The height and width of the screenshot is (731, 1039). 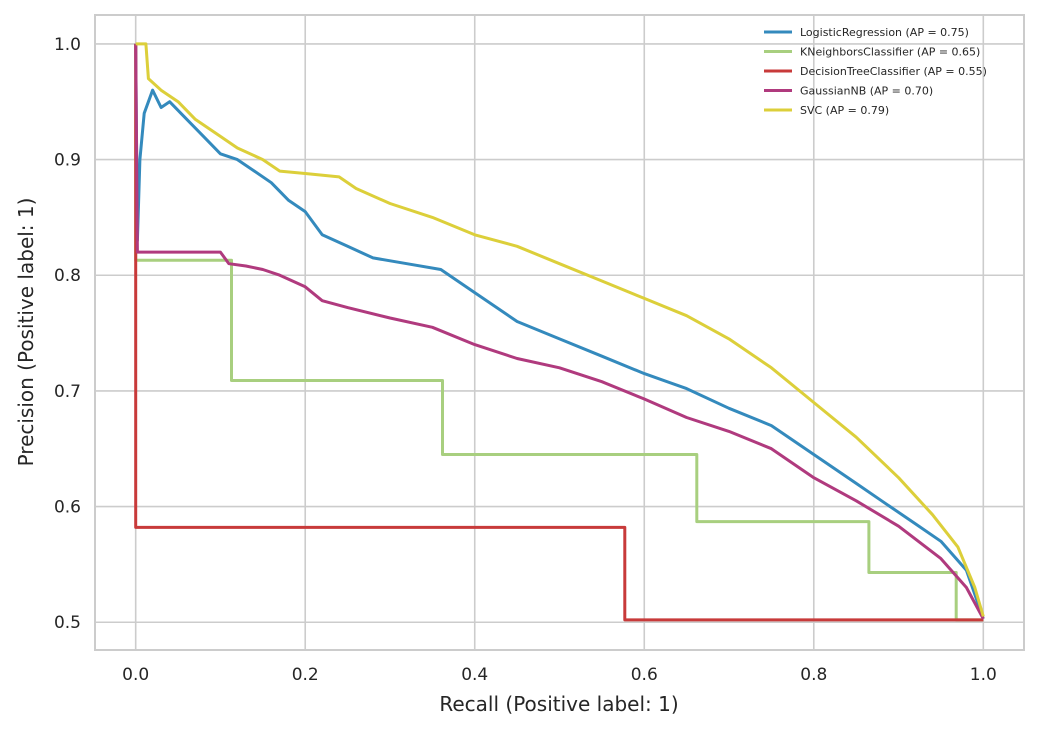 I want to click on x-tick-label: 0.8, so click(x=813, y=675).